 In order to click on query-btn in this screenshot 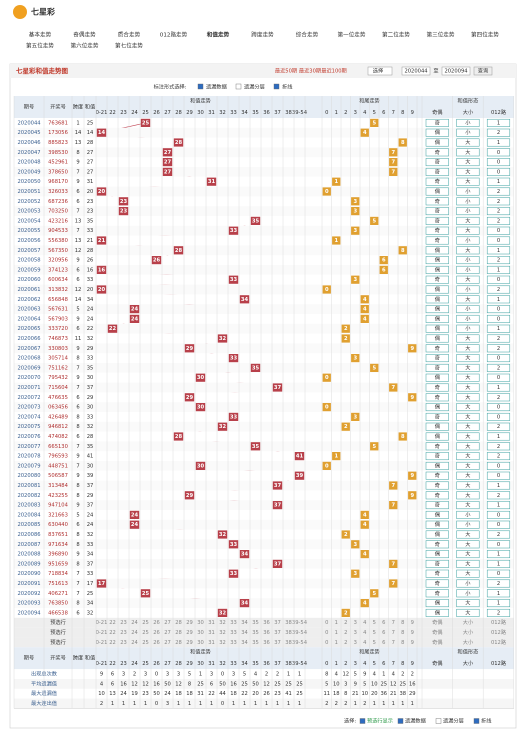, I will do `click(483, 71)`.